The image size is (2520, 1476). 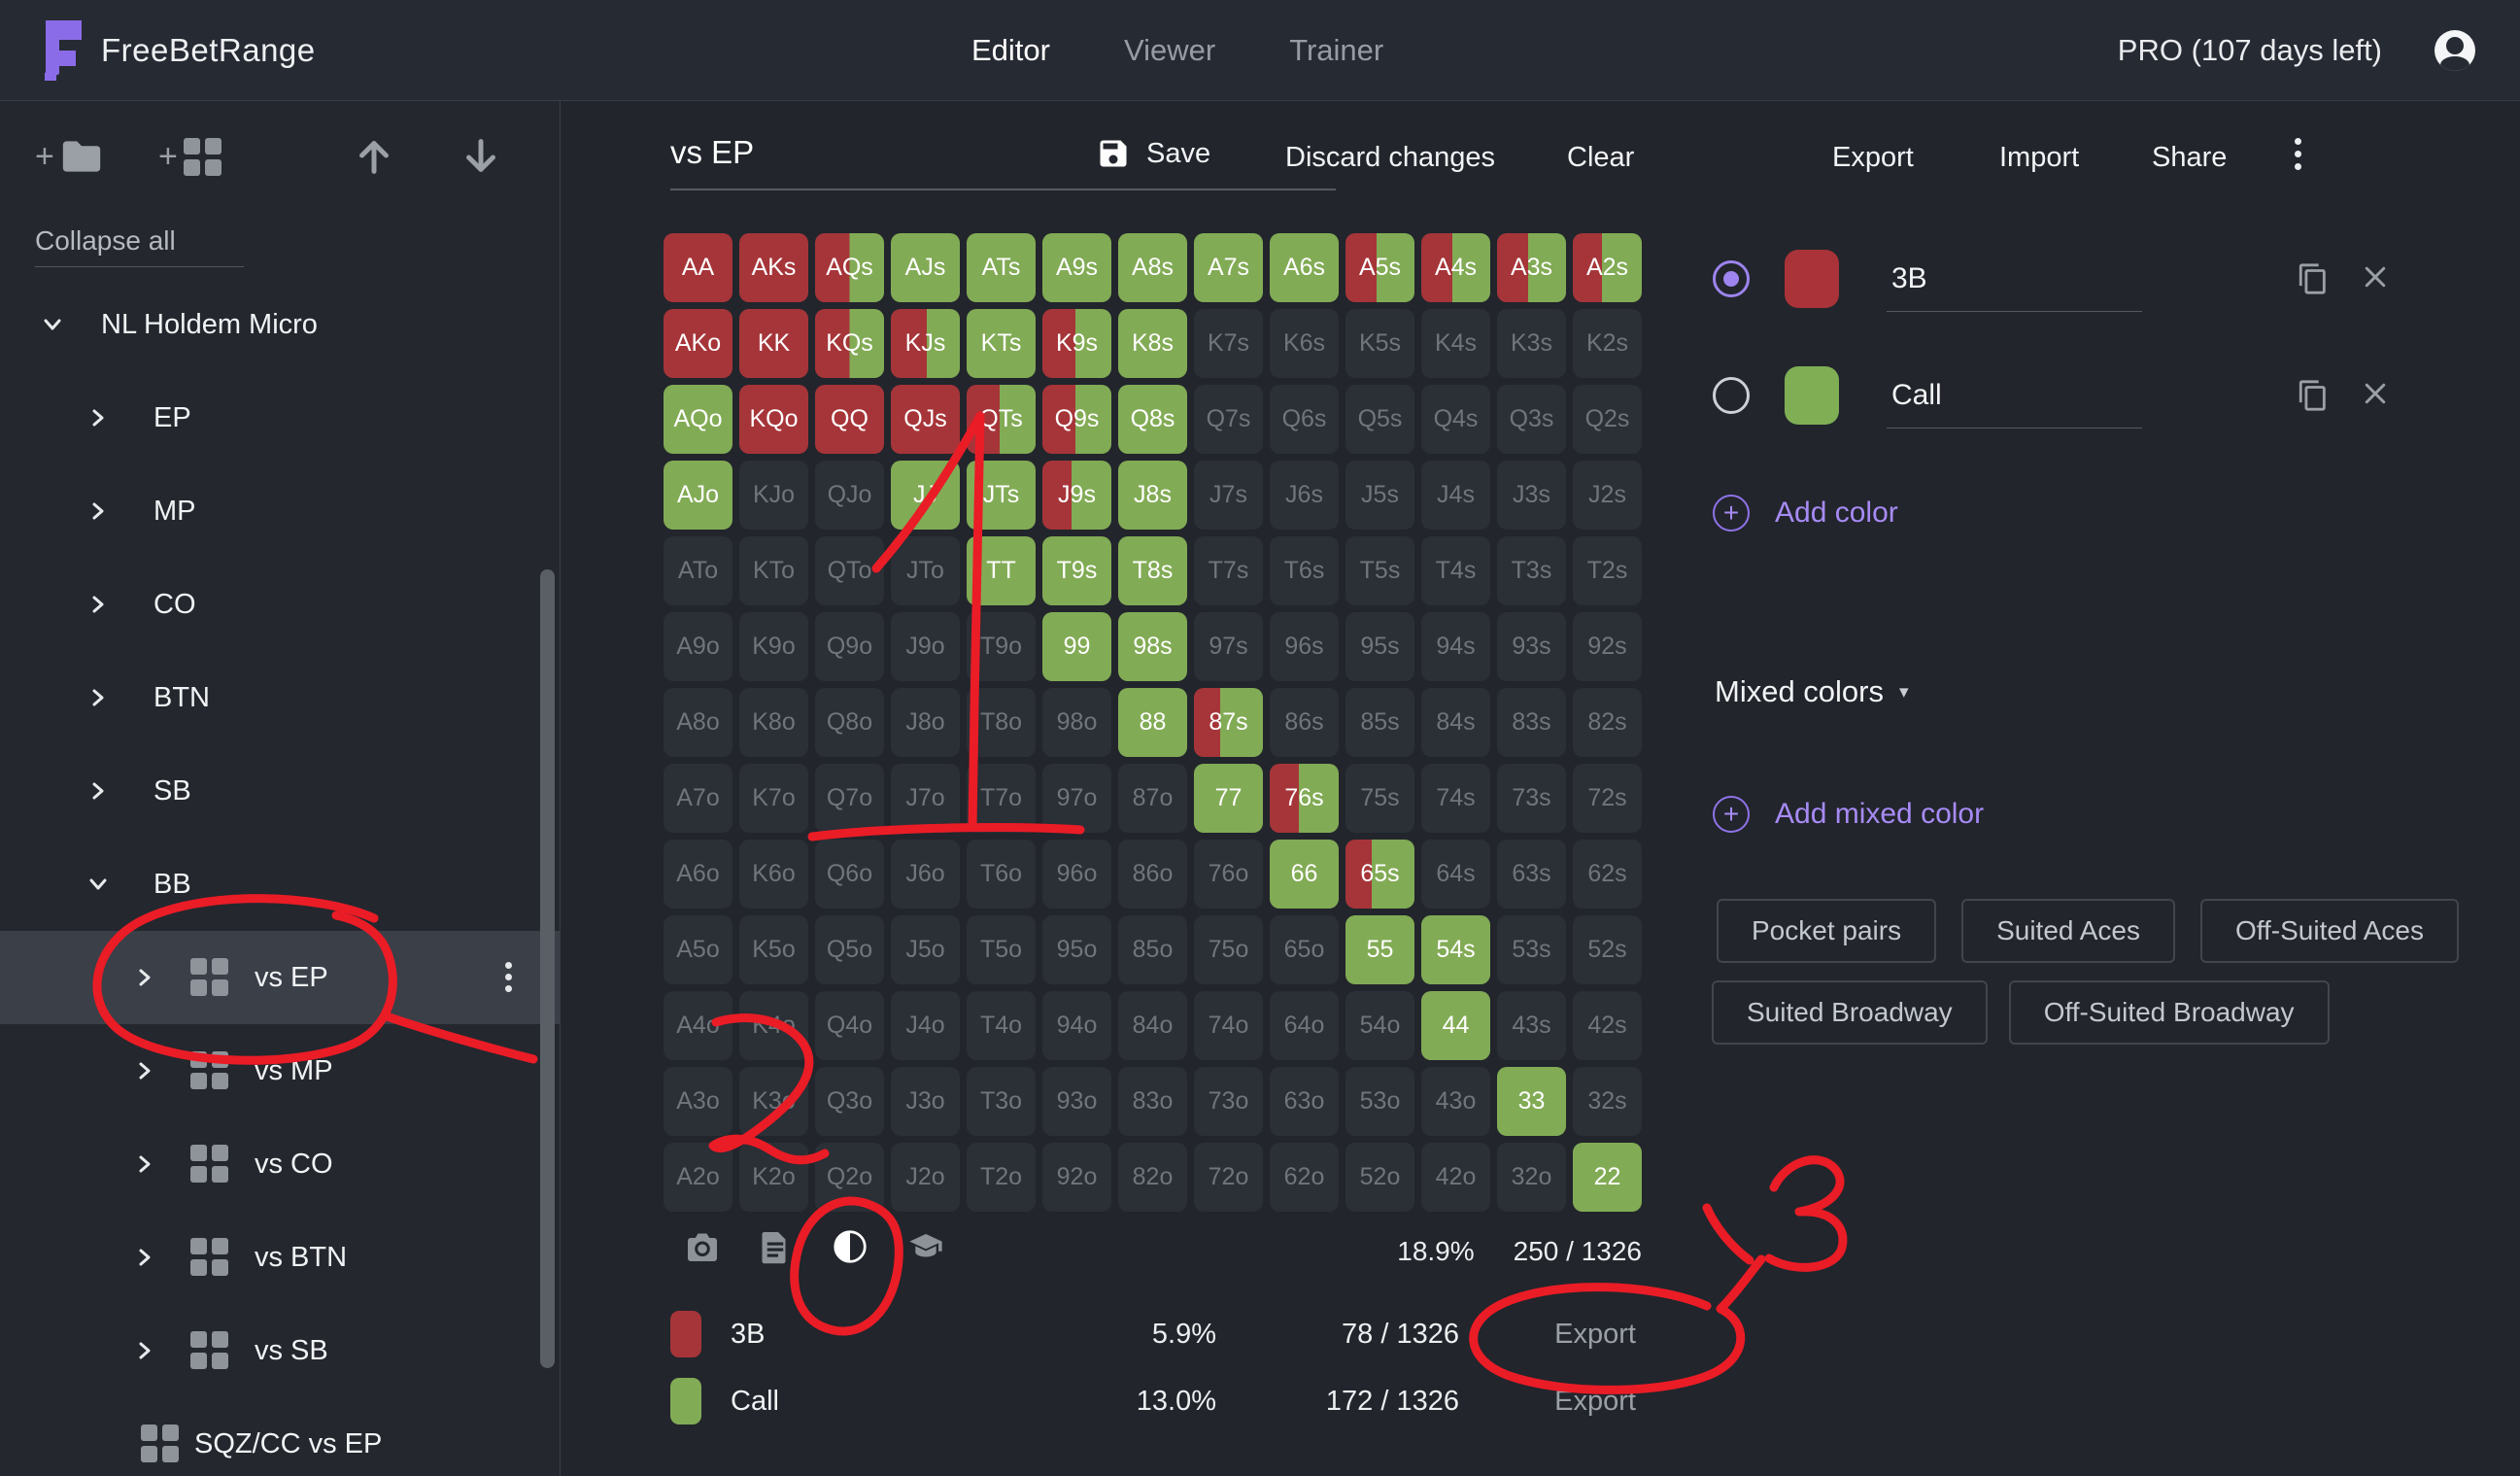 What do you see at coordinates (1455, 1102) in the screenshot?
I see `hand-cell-43o: 43o` at bounding box center [1455, 1102].